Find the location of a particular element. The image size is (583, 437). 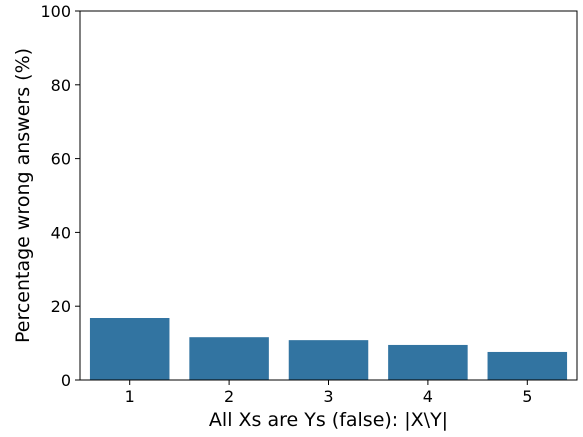

y-axis-ticks: 0 20 40 60 80 100 is located at coordinates (60, 196).